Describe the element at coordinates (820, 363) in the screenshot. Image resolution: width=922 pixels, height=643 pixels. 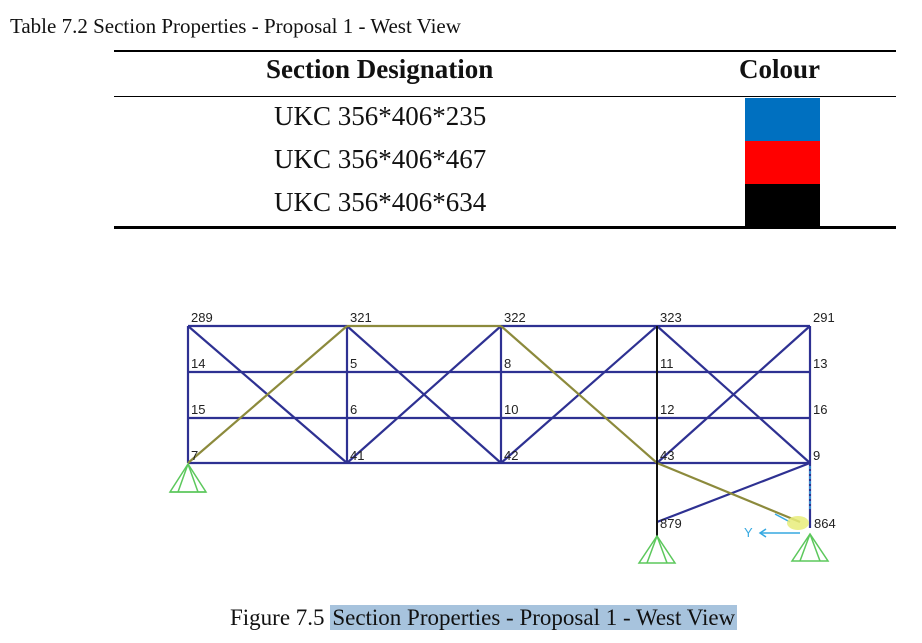
I see `node-label: 13` at that location.